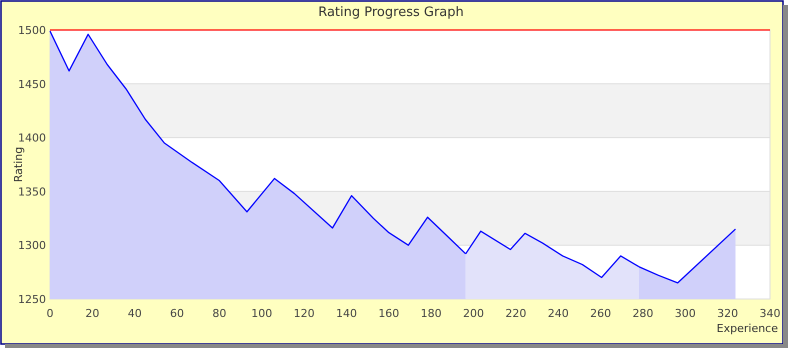  Describe the element at coordinates (32, 138) in the screenshot. I see `y-tick-label: 1400` at that location.